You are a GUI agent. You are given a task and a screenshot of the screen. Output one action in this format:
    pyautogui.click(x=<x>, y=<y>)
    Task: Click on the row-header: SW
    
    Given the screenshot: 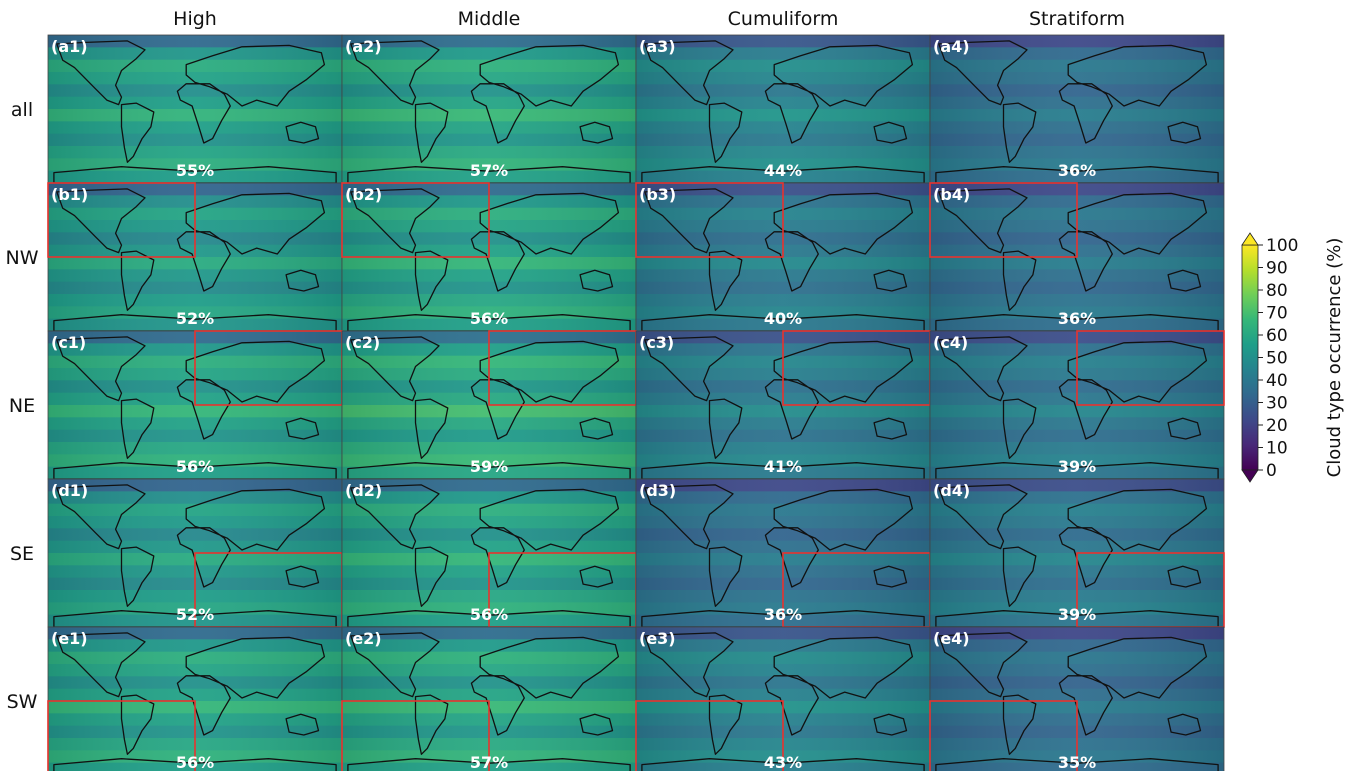 What is the action you would take?
    pyautogui.click(x=22, y=702)
    